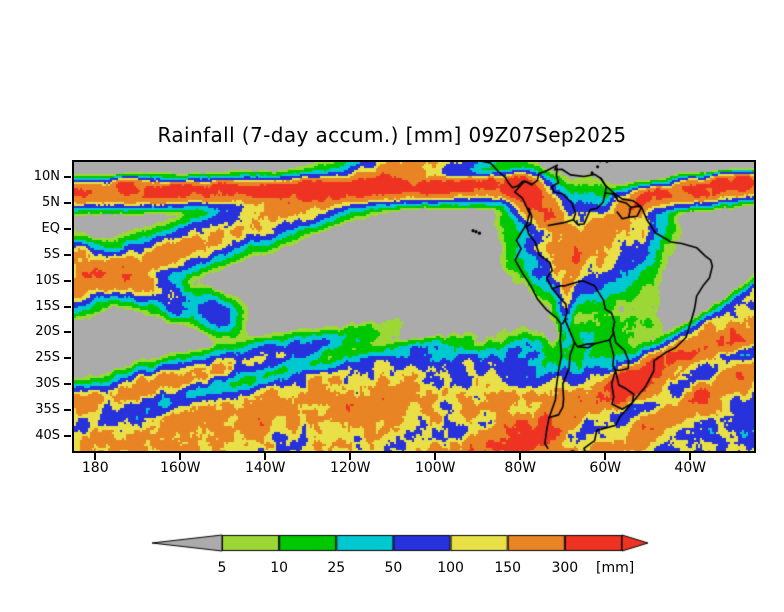 Image resolution: width=784 pixels, height=612 pixels. What do you see at coordinates (51, 203) in the screenshot?
I see `y-axis-tick-label: 5N` at bounding box center [51, 203].